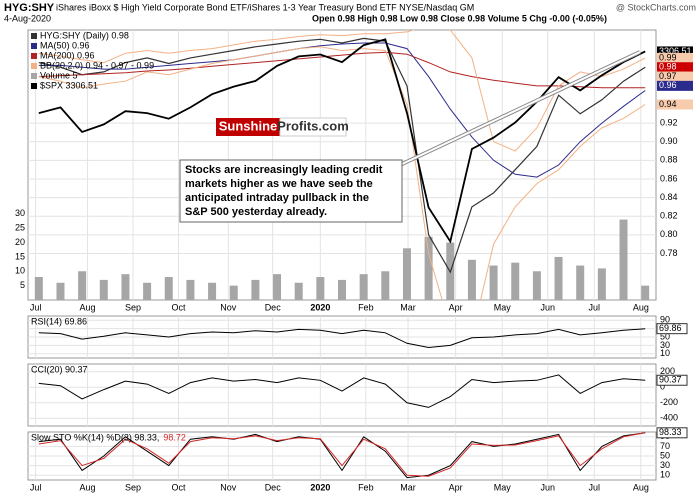  Describe the element at coordinates (670, 432) in the screenshot. I see `value-tag-label: 98.33` at that location.